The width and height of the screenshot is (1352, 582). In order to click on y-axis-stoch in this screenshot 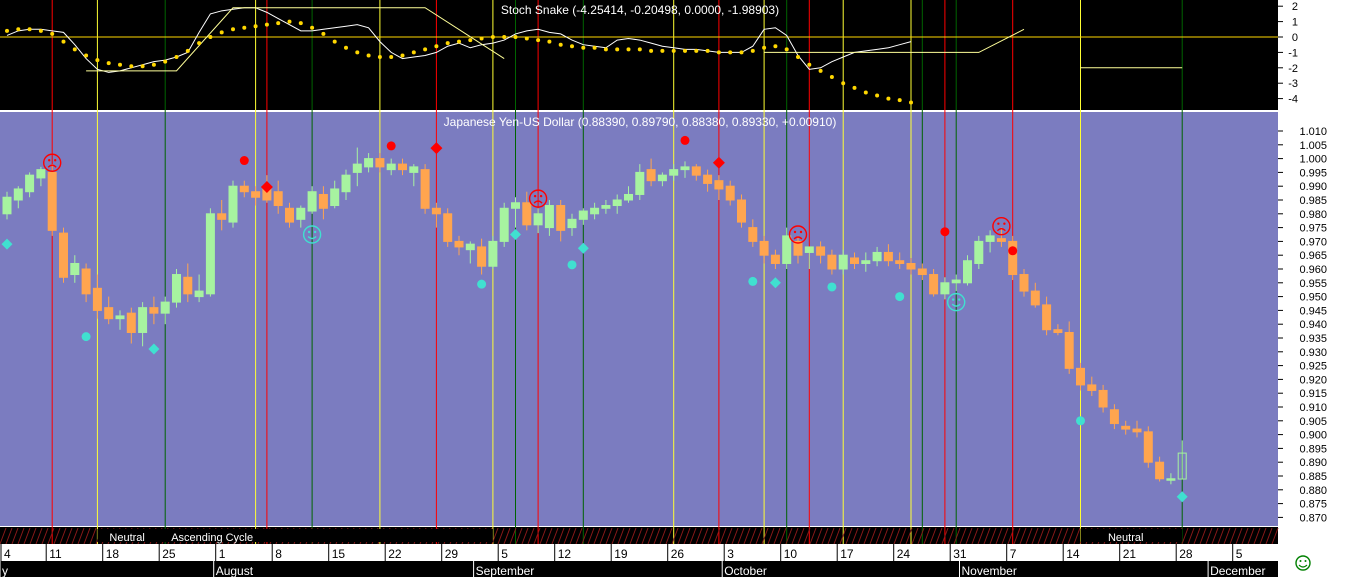, I will do `click(1315, 55)`.